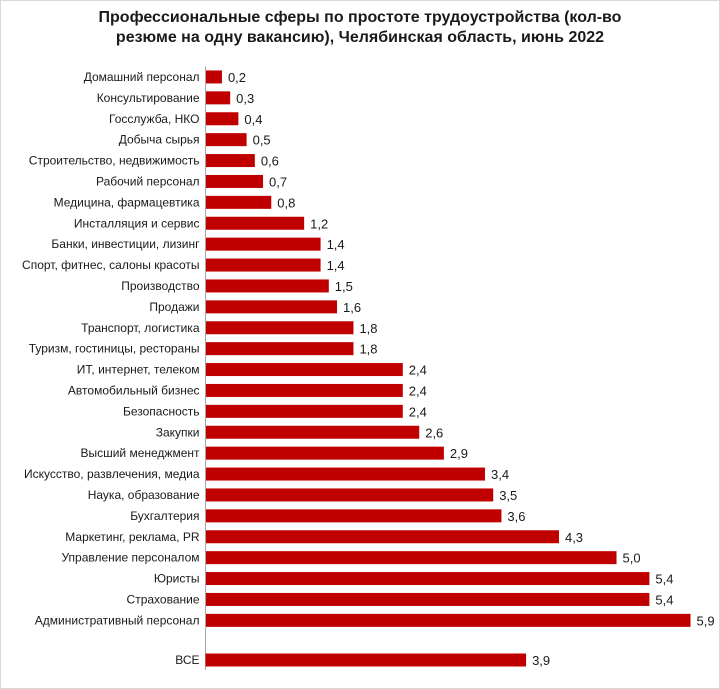 Image resolution: width=720 pixels, height=689 pixels. I want to click on category-label: Спорт, фитнес, салоны красоты, so click(110, 265).